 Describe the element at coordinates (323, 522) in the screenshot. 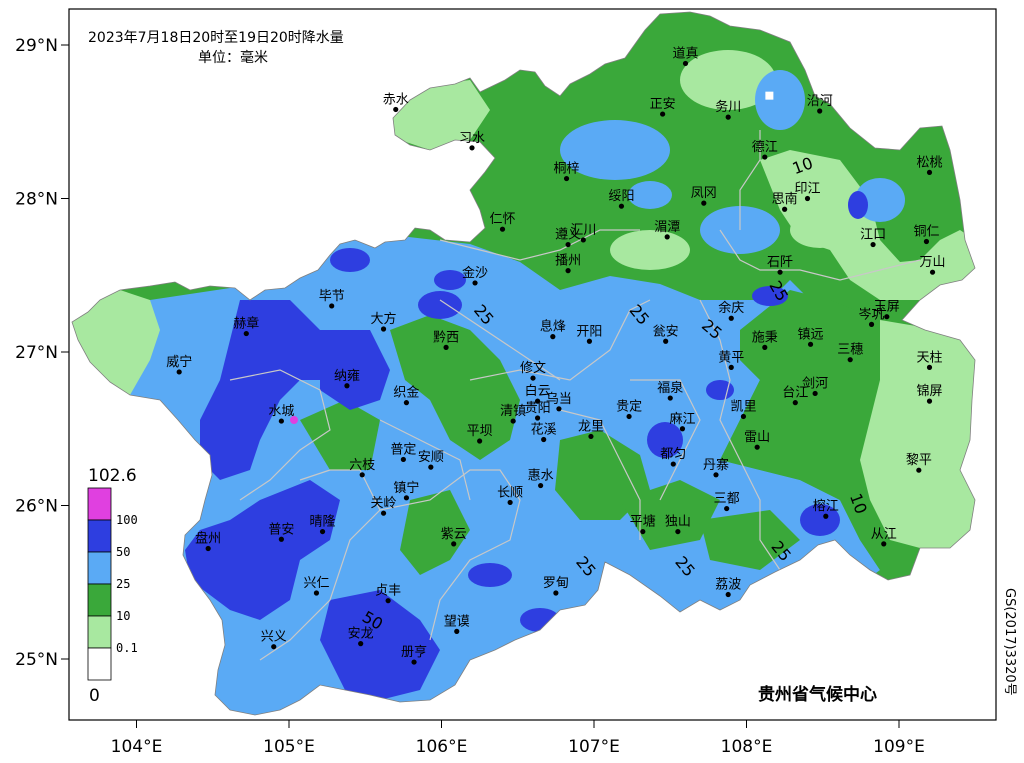

I see `city-name: 晴隆` at that location.